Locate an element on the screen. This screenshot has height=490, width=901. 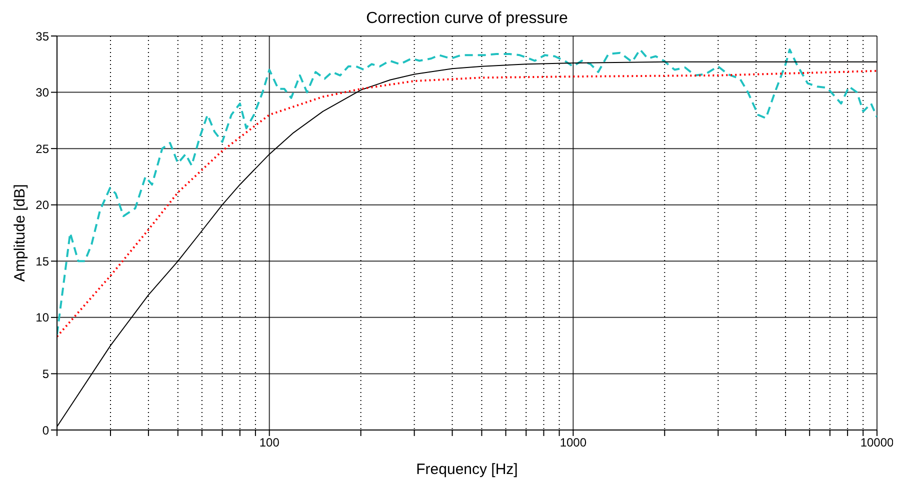
y-tick-label: 15 is located at coordinates (43, 261).